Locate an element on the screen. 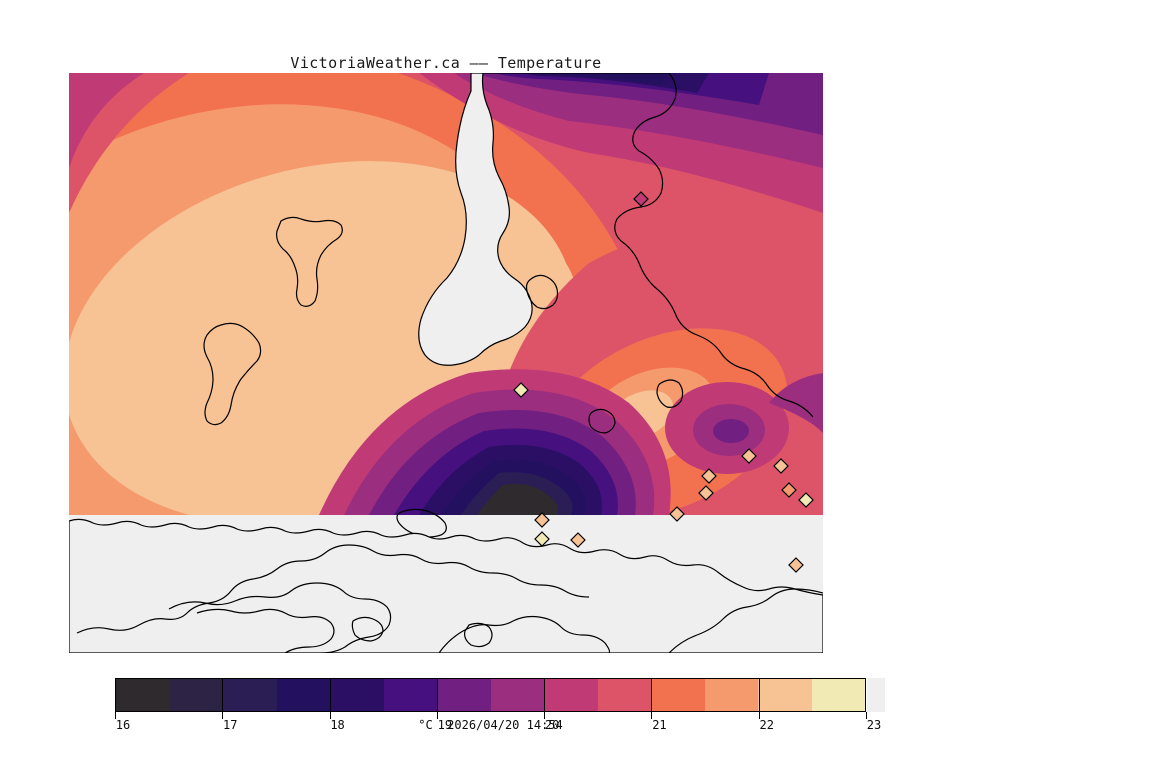  colorbar-ticks: 16 17 18 19 20 21 22 23 is located at coordinates (498, 722).